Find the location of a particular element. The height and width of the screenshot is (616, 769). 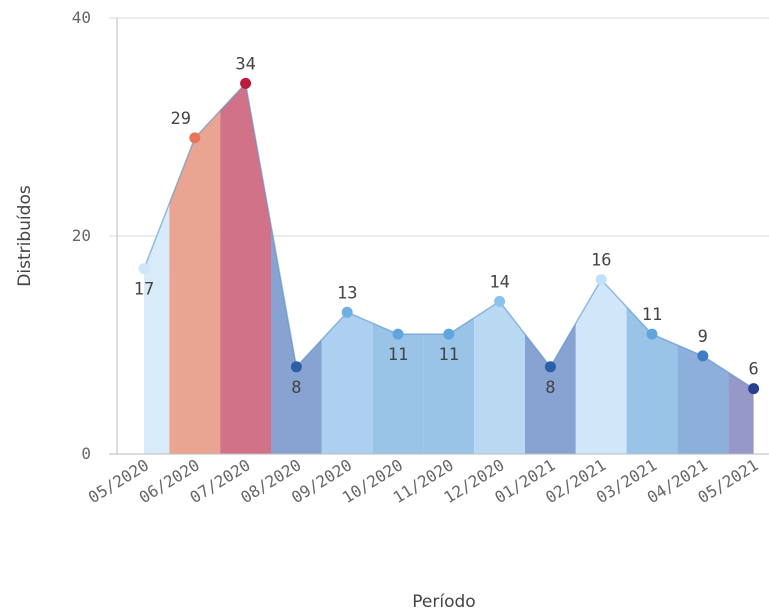

y-tick-label: 0 is located at coordinates (86, 453).